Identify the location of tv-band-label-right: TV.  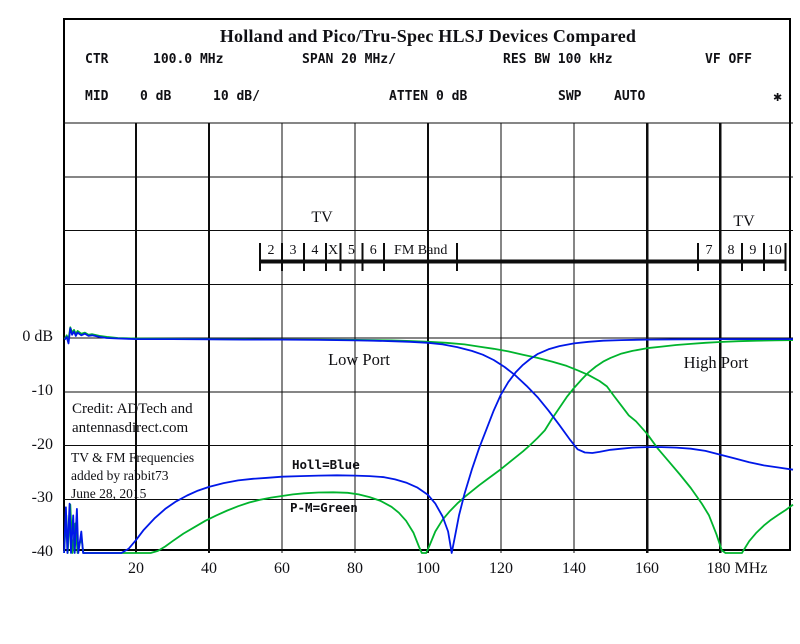
(744, 221).